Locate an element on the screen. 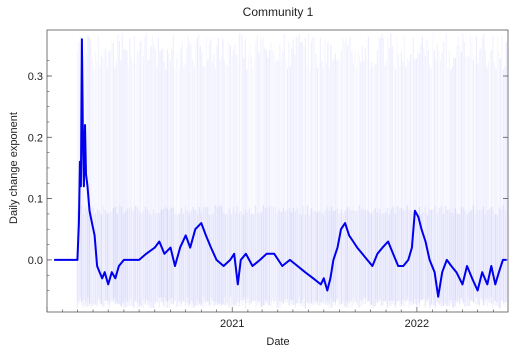  y-tick-label: 0.0 is located at coordinates (35, 261).